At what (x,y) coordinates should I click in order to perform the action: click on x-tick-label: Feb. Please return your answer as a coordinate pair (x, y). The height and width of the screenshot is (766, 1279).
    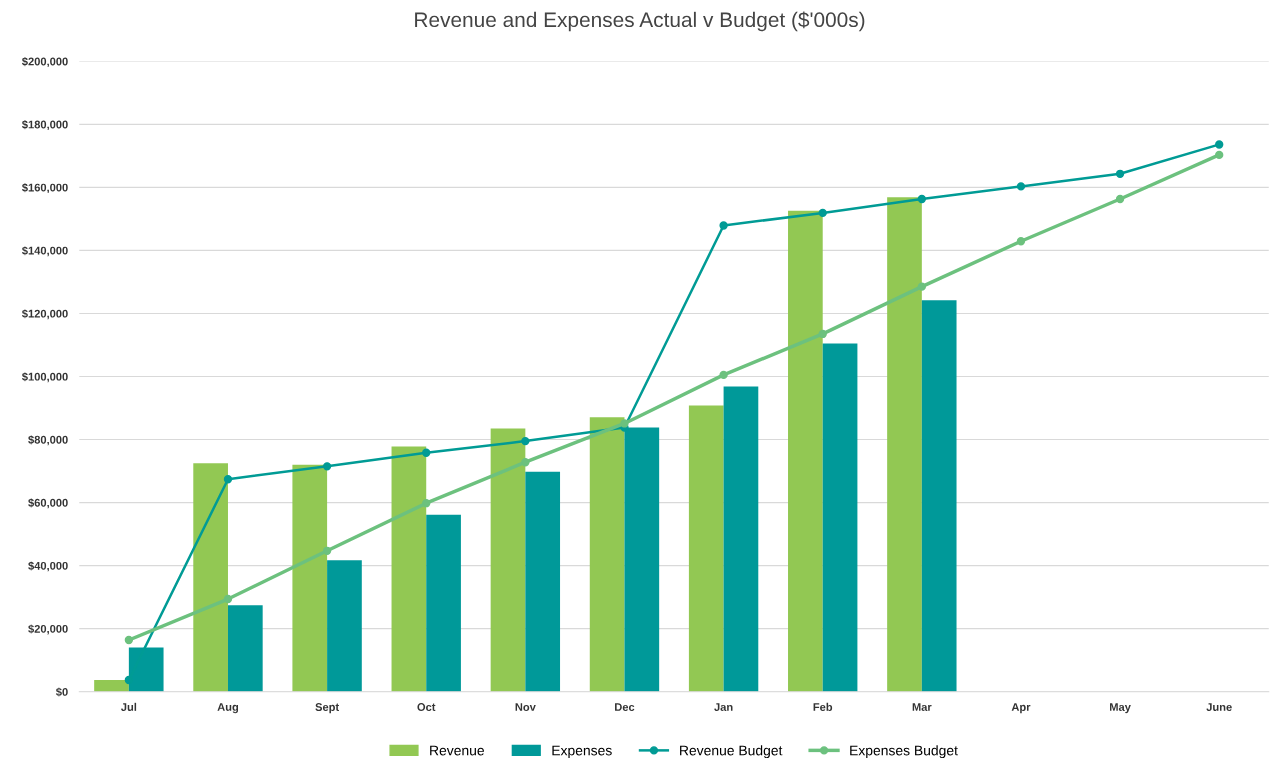
    Looking at the image, I should click on (823, 706).